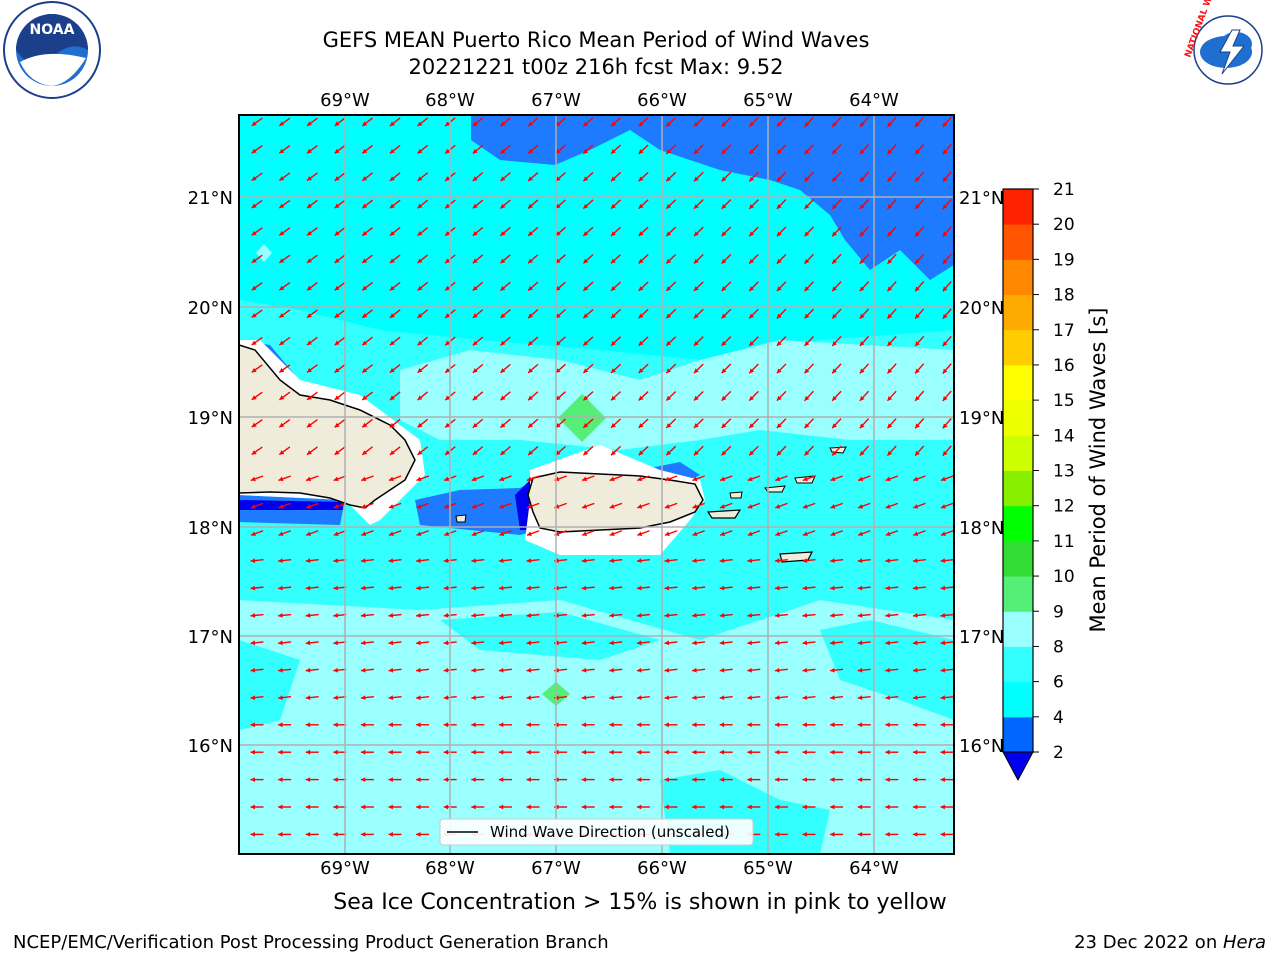 This screenshot has width=1280, height=960. What do you see at coordinates (210, 472) in the screenshot?
I see `lat-labels-left: 21°N 20°N 19°N 18°N 17°N 16°N` at bounding box center [210, 472].